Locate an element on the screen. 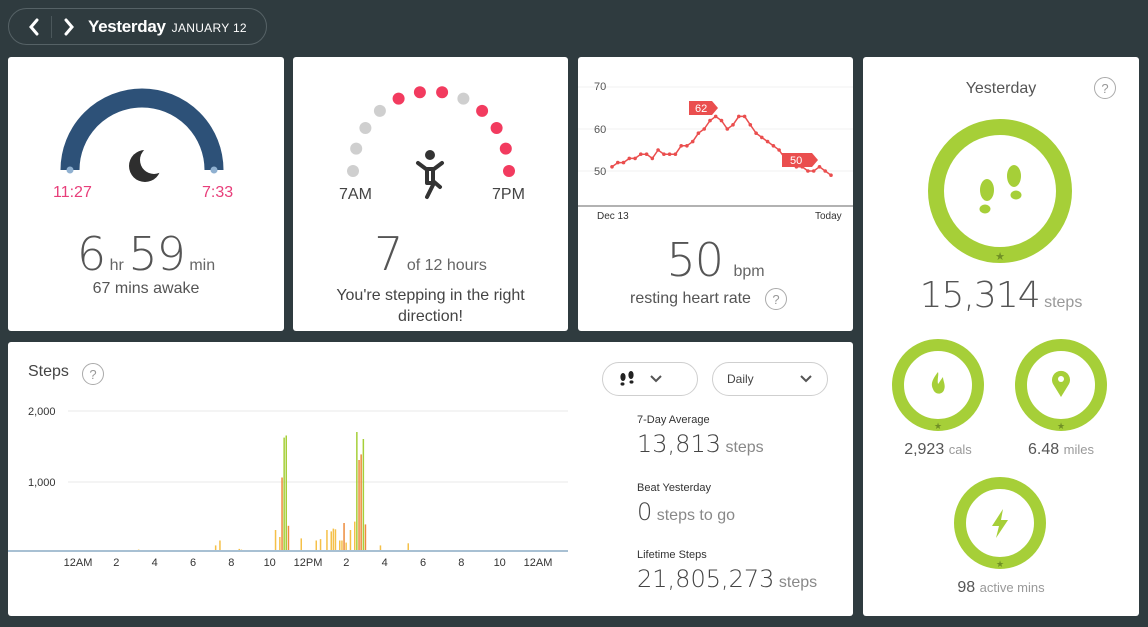 The width and height of the screenshot is (1148, 627). step-stat-label: Beat Yesterday is located at coordinates (674, 488).